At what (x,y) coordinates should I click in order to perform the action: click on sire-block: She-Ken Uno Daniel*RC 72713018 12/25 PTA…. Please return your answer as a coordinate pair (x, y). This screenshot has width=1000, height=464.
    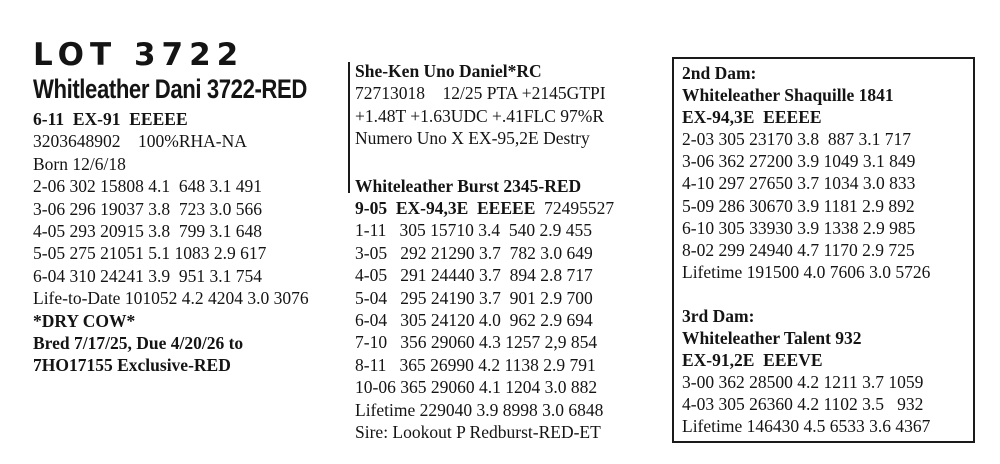
    Looking at the image, I should click on (510, 105).